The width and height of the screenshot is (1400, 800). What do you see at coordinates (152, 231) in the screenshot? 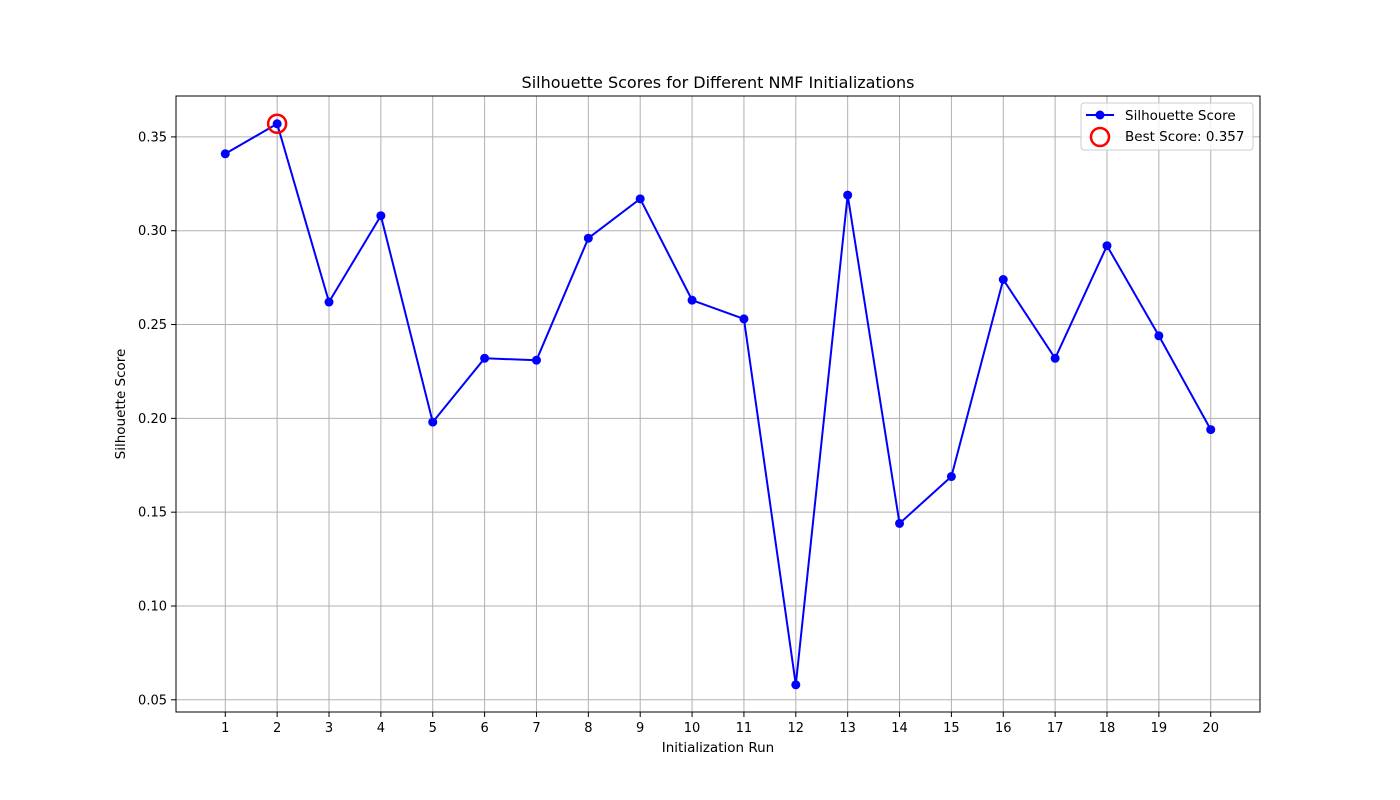
I see `y-tick-label: 0.30` at bounding box center [152, 231].